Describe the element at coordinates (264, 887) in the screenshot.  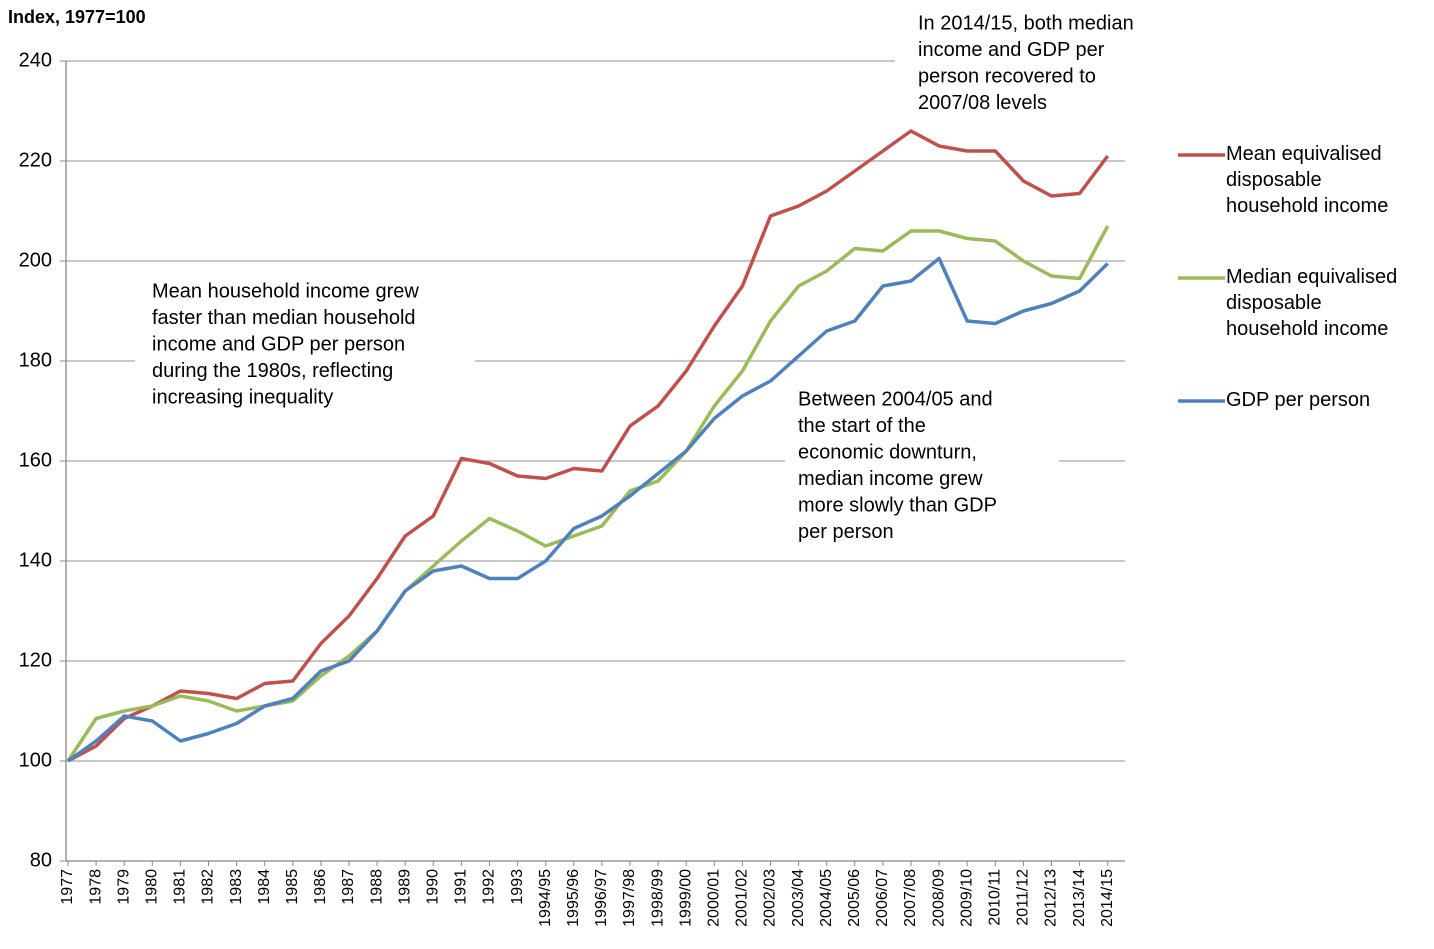
I see `x-tick-label: 1984` at that location.